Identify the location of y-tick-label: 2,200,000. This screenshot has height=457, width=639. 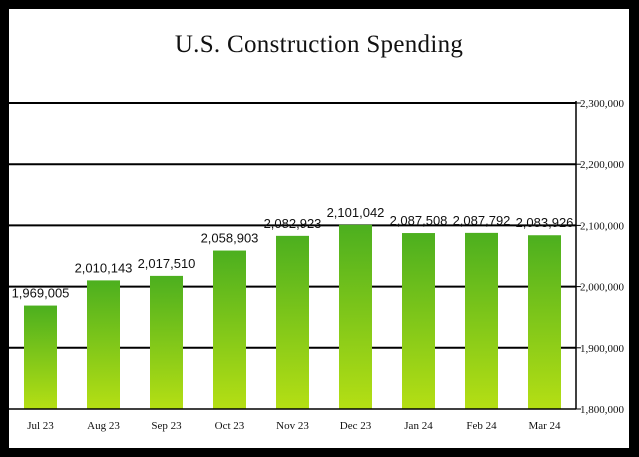
(602, 165).